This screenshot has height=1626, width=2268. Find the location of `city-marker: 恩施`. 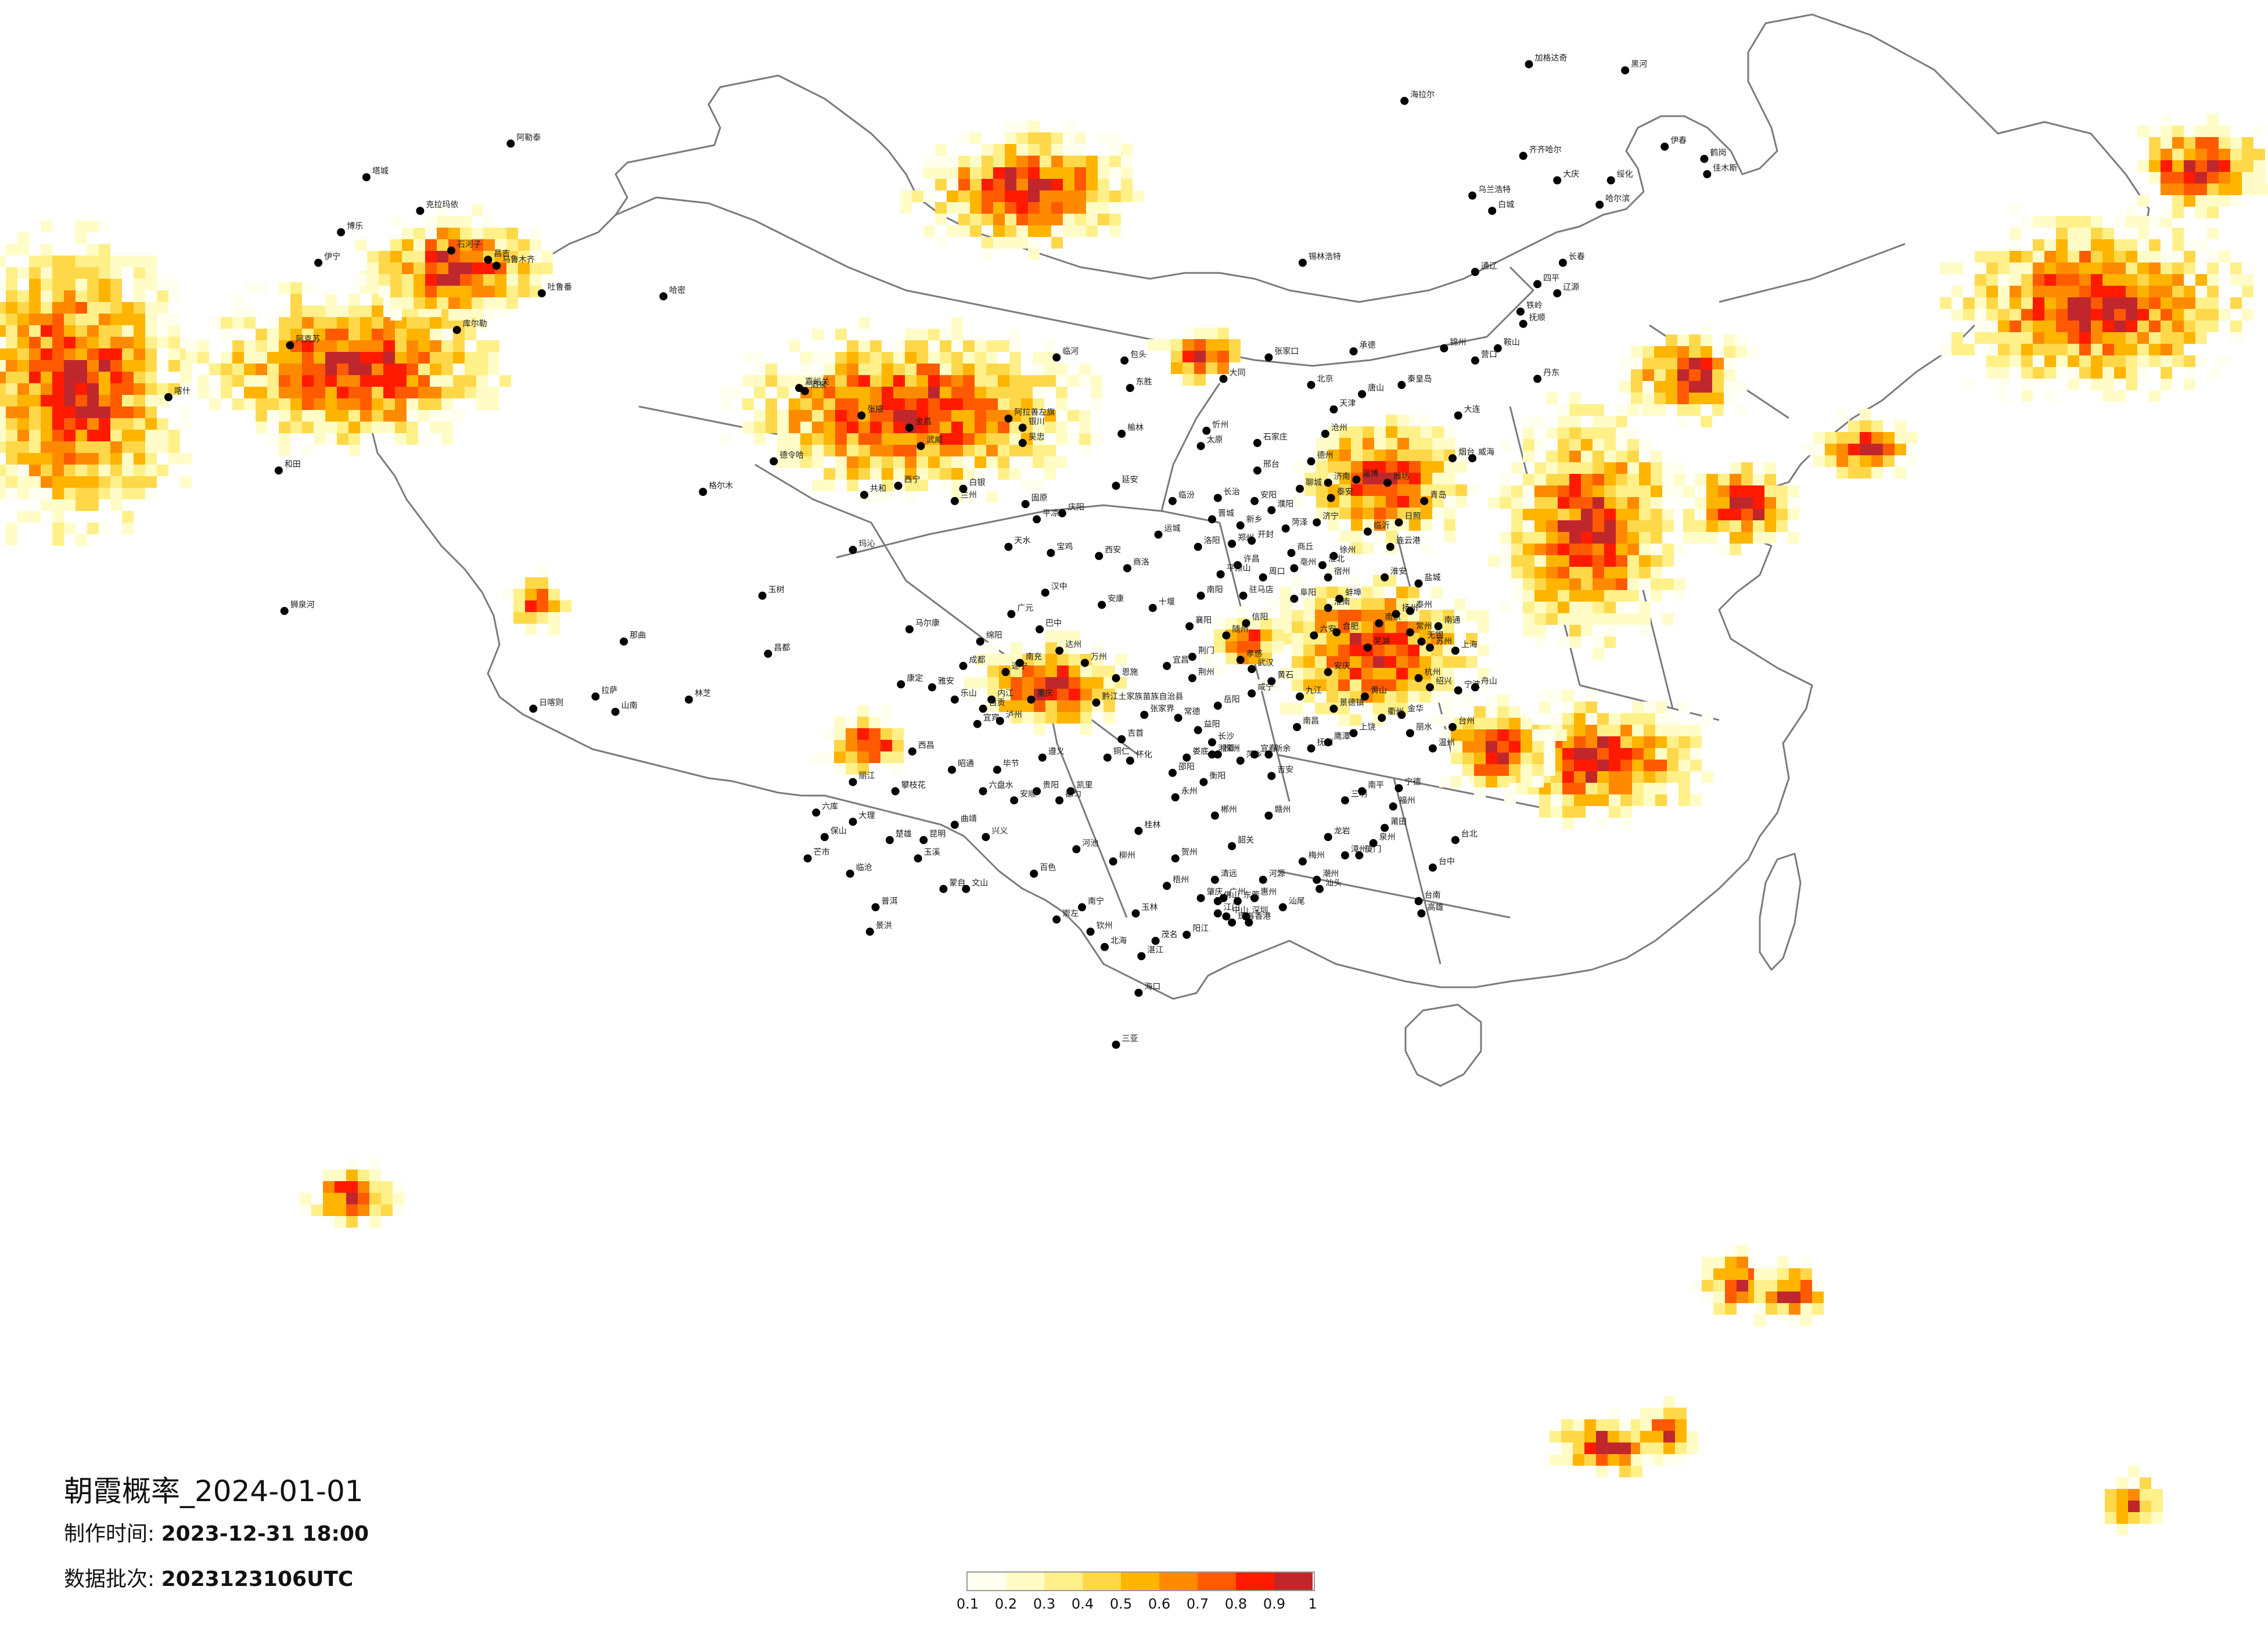

city-marker: 恩施 is located at coordinates (1125, 675).